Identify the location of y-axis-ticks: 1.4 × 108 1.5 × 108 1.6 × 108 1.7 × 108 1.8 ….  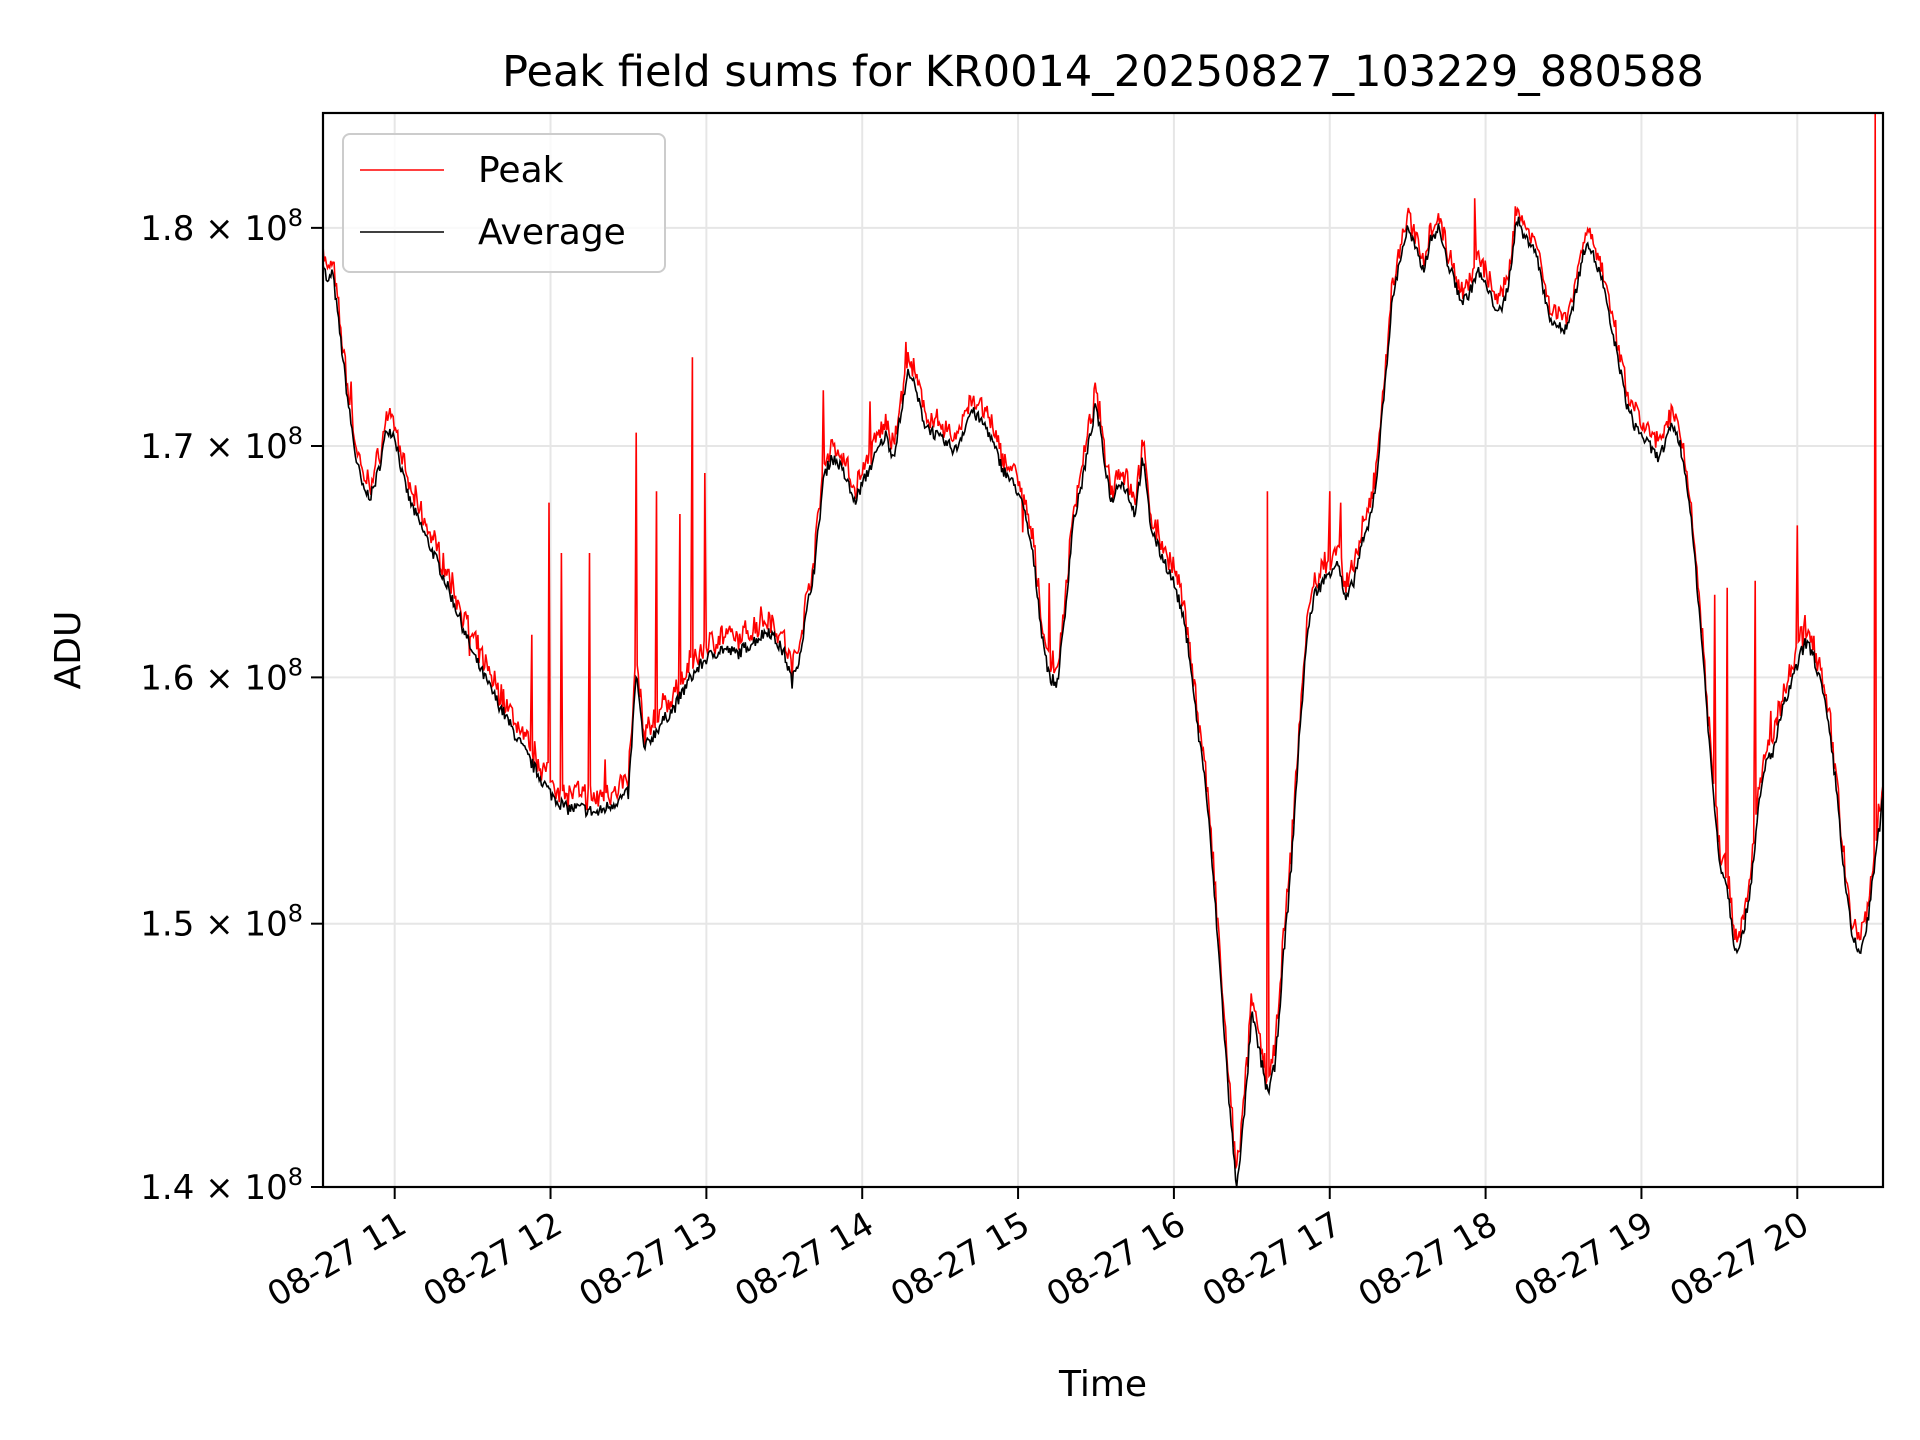
(231, 706).